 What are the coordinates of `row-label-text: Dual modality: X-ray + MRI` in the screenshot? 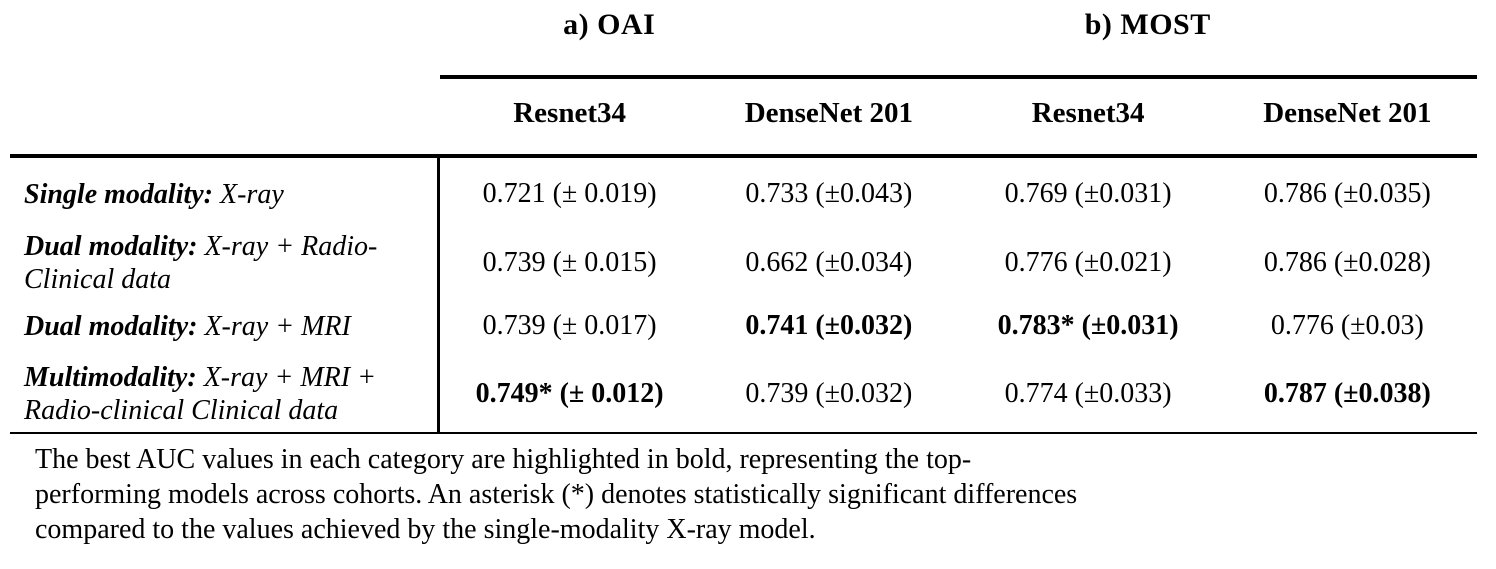 It's located at (187, 326).